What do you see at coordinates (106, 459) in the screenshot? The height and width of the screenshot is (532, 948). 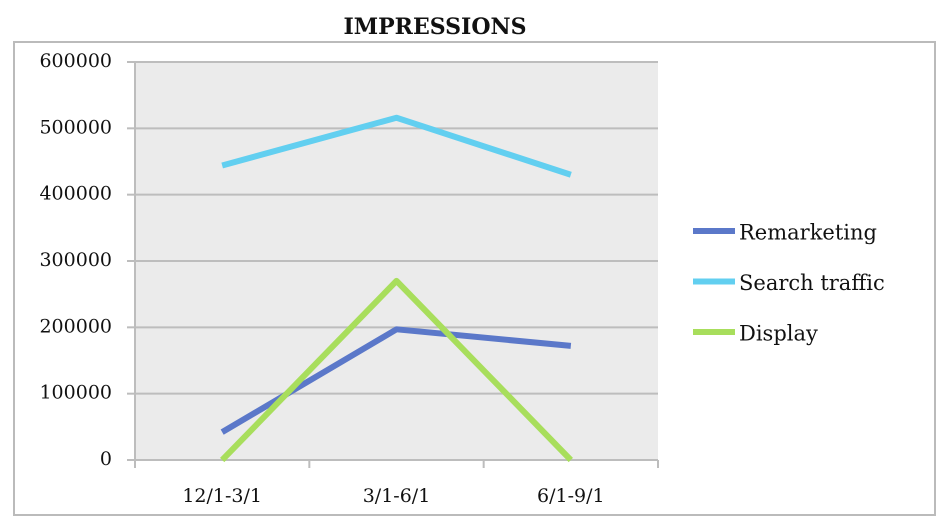 I see `y-tick-label: 0` at bounding box center [106, 459].